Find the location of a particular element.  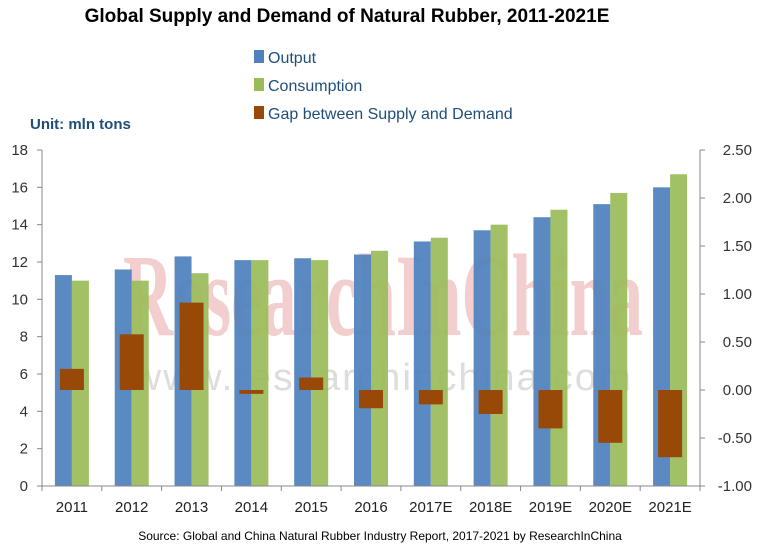

right-tick-label: 1.50 is located at coordinates (737, 246).